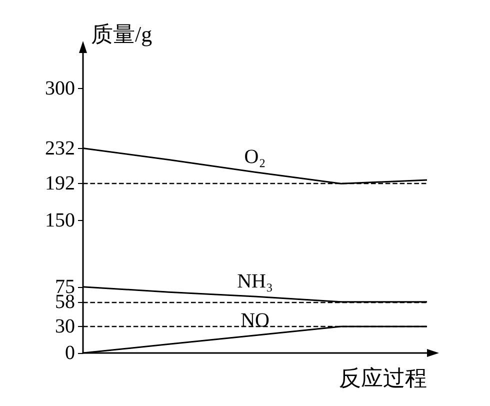 The width and height of the screenshot is (490, 406). Describe the element at coordinates (60, 221) in the screenshot. I see `y-tick-label: 150` at that location.